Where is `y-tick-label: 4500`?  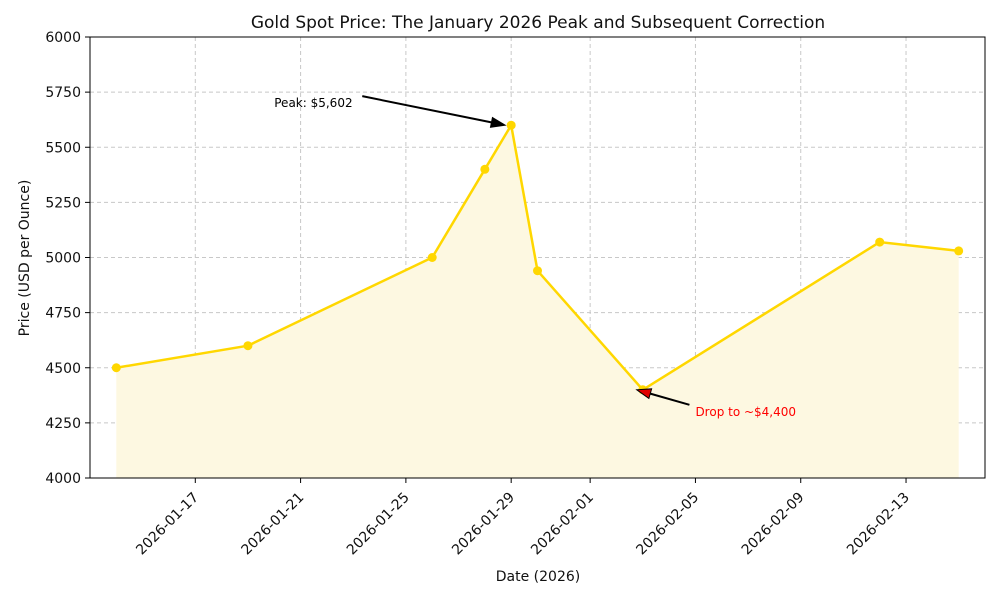
y-tick-label: 4500 is located at coordinates (63, 369).